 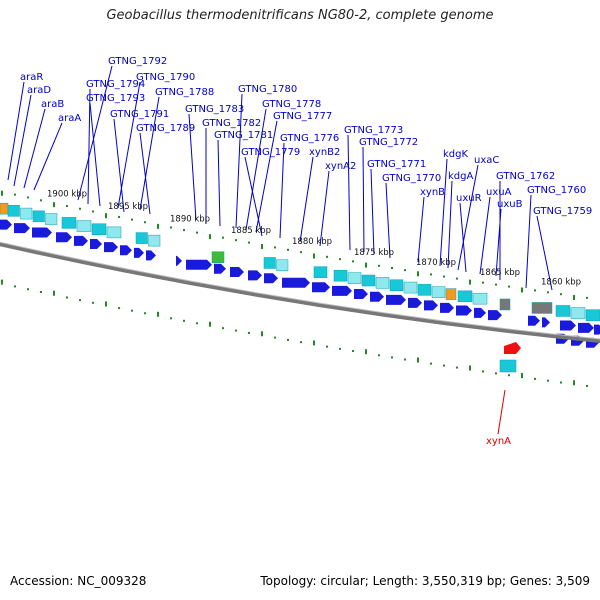 I want to click on gene-label: GTNG_1777, so click(x=302, y=116).